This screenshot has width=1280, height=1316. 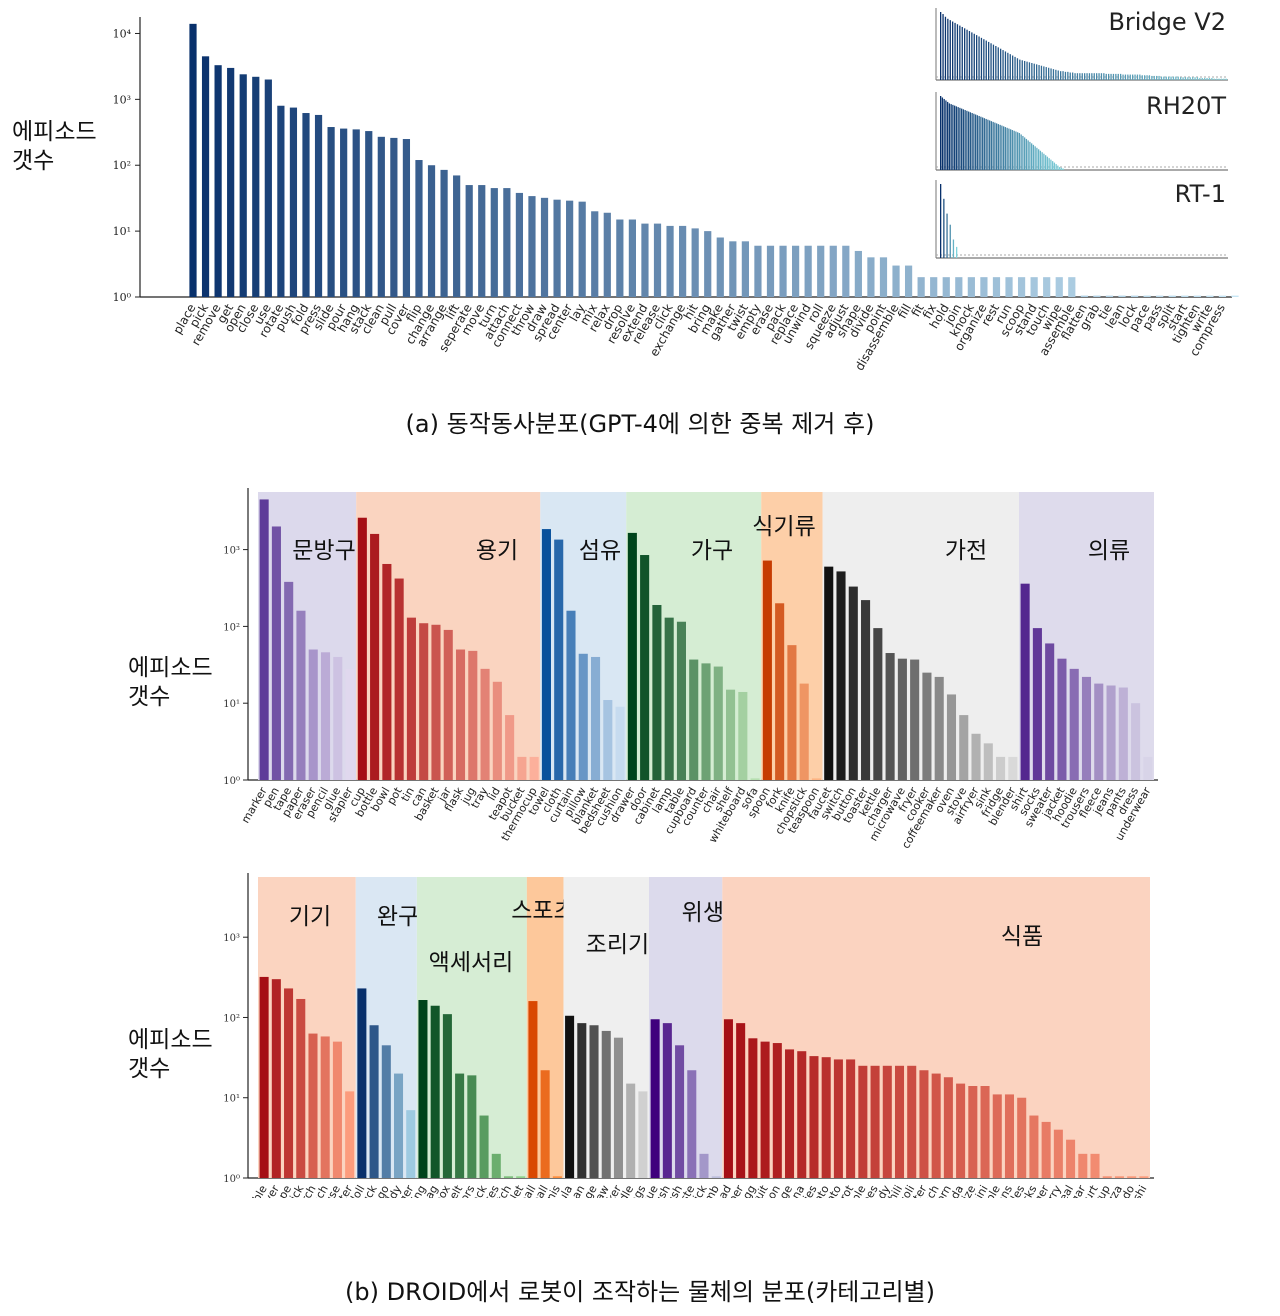 I want to click on bar-towel, so click(x=546, y=654).